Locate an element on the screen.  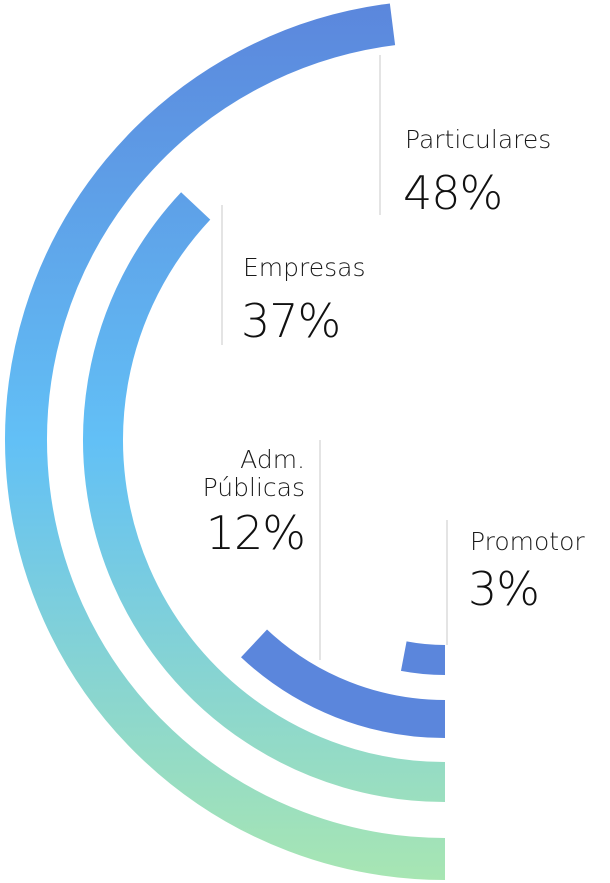
category-label: Adm. Públicas is located at coordinates (253, 473).